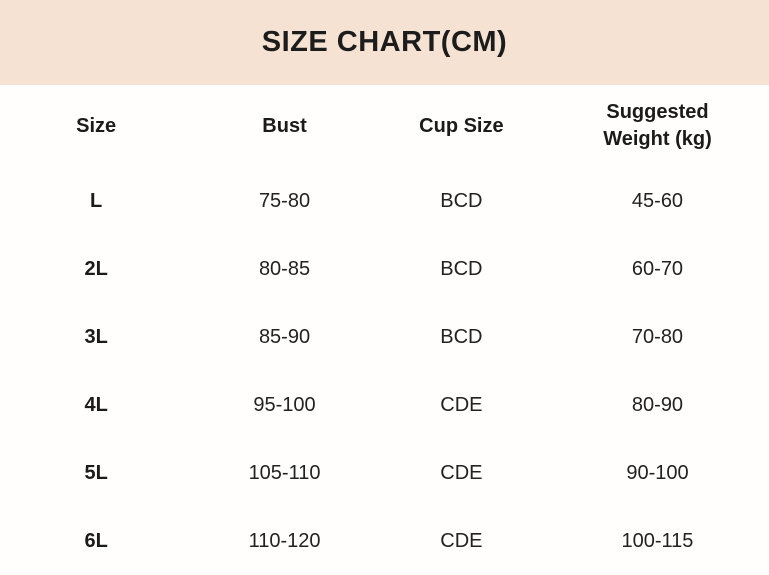 Image resolution: width=769 pixels, height=575 pixels. I want to click on cell-suggested-weight: 70-80, so click(657, 336).